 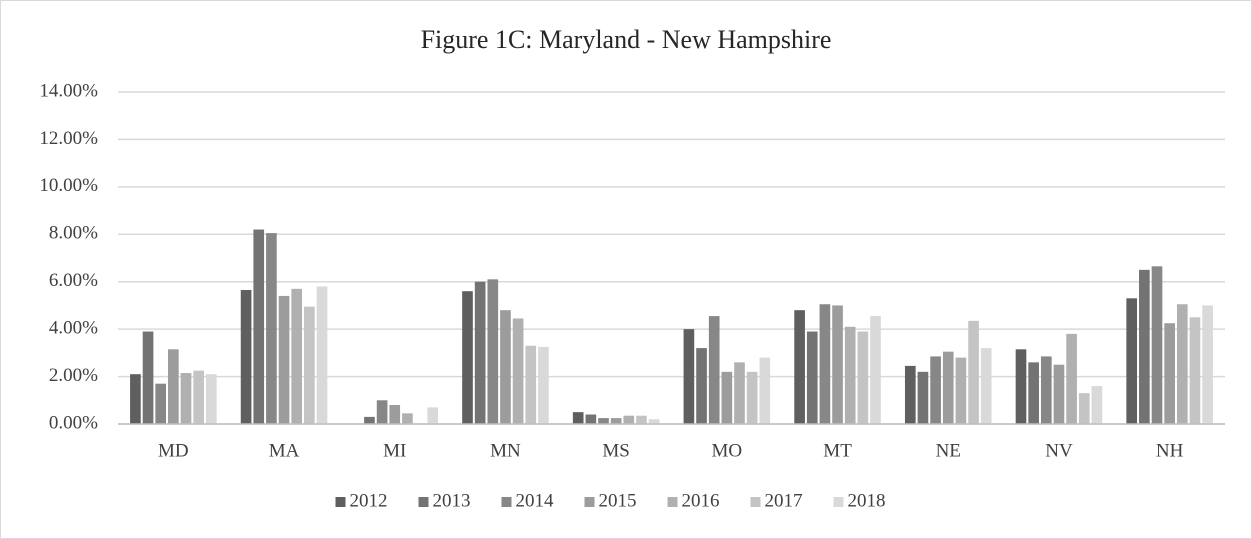 I want to click on y-tick-label: 10.00%, so click(x=68, y=185).